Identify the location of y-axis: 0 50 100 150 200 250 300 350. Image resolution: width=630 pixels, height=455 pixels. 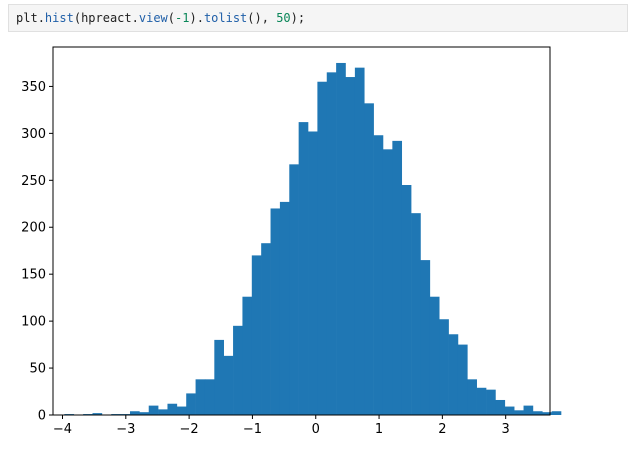
(37, 252).